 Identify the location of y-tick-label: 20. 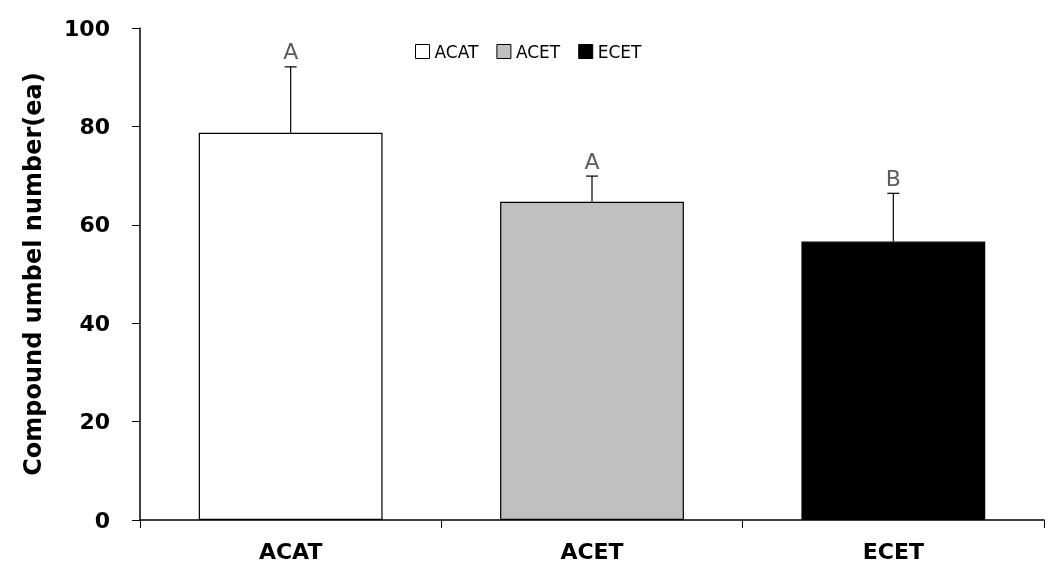
(94, 422).